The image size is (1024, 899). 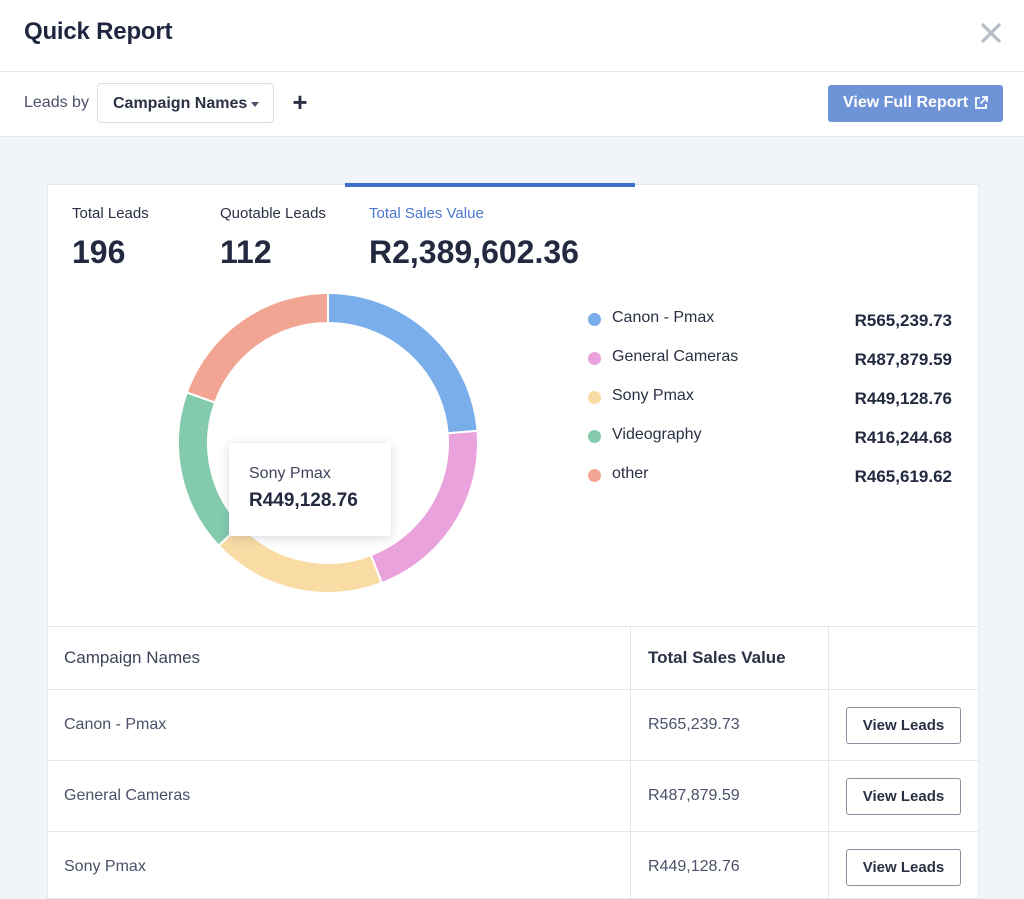 I want to click on table-row: Canon - Pmax R565,239.73 View Leads, so click(x=513, y=724).